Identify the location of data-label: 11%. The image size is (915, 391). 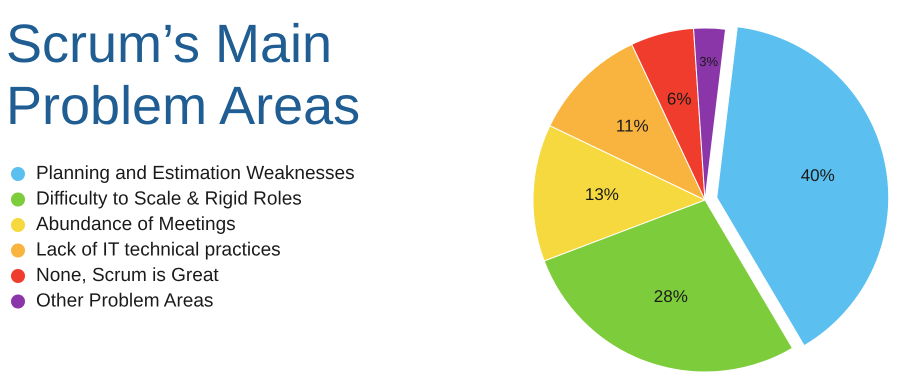
(632, 126).